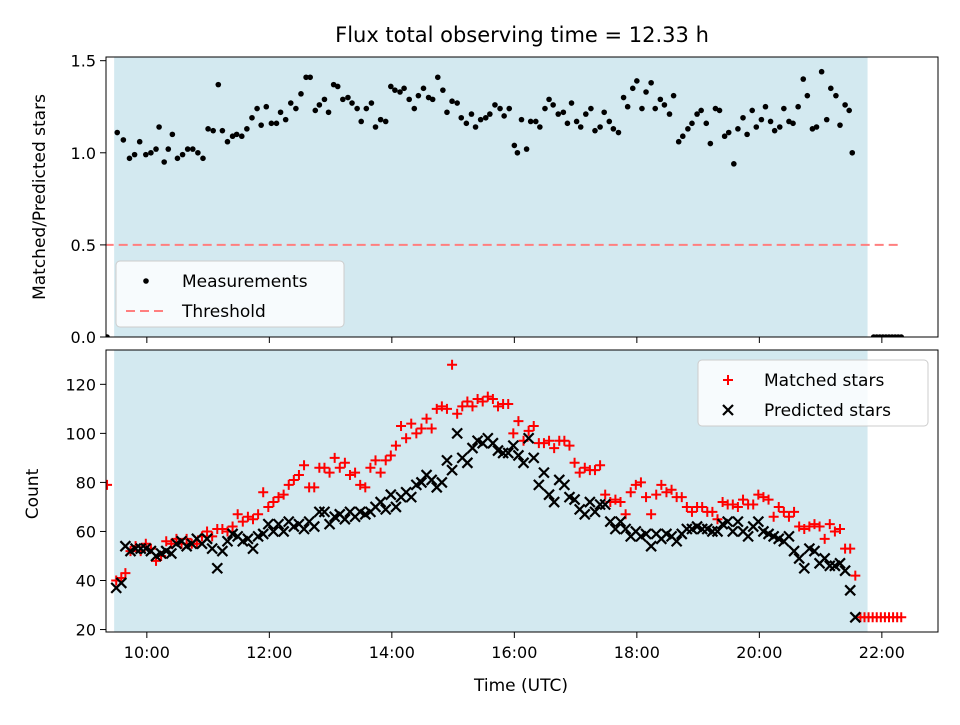 The height and width of the screenshot is (725, 960). Describe the element at coordinates (392, 652) in the screenshot. I see `x-tick-label: 14:00` at that location.